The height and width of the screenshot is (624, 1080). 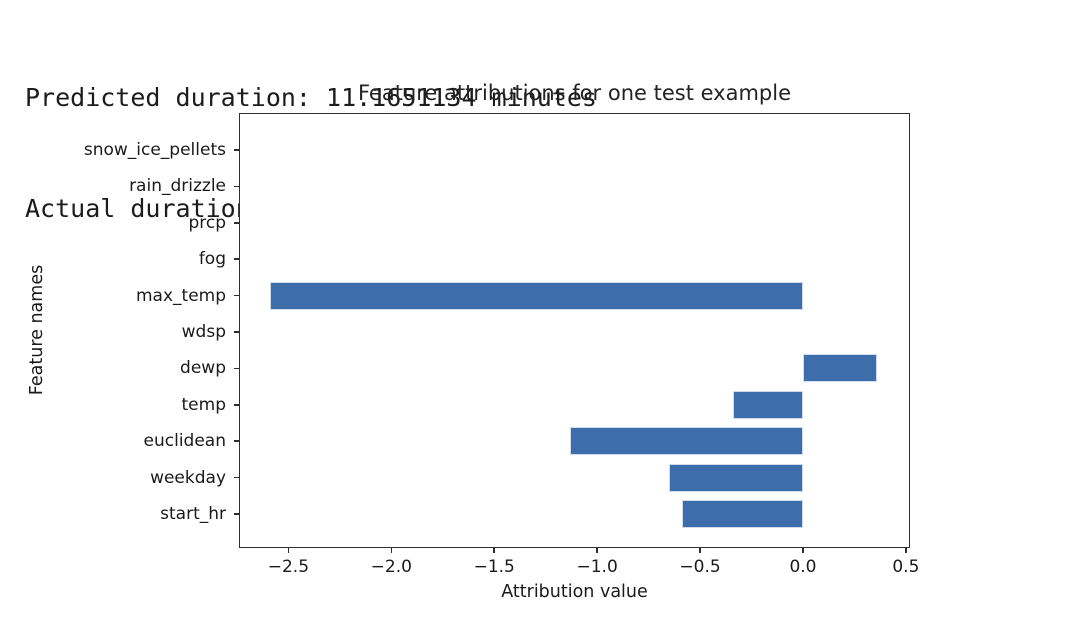 I want to click on y-tick-label-temp: temp, so click(x=203, y=404).